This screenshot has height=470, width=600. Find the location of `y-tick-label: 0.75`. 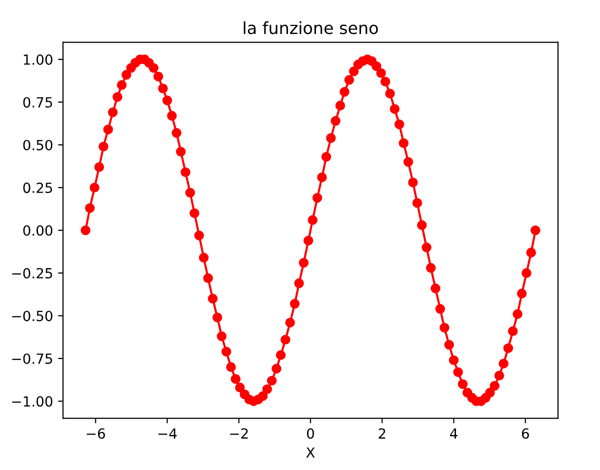

y-tick-label: 0.75 is located at coordinates (37, 102).